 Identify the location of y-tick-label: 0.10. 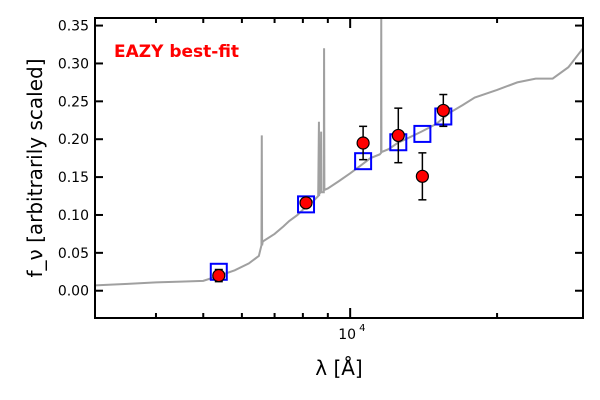
(73, 216).